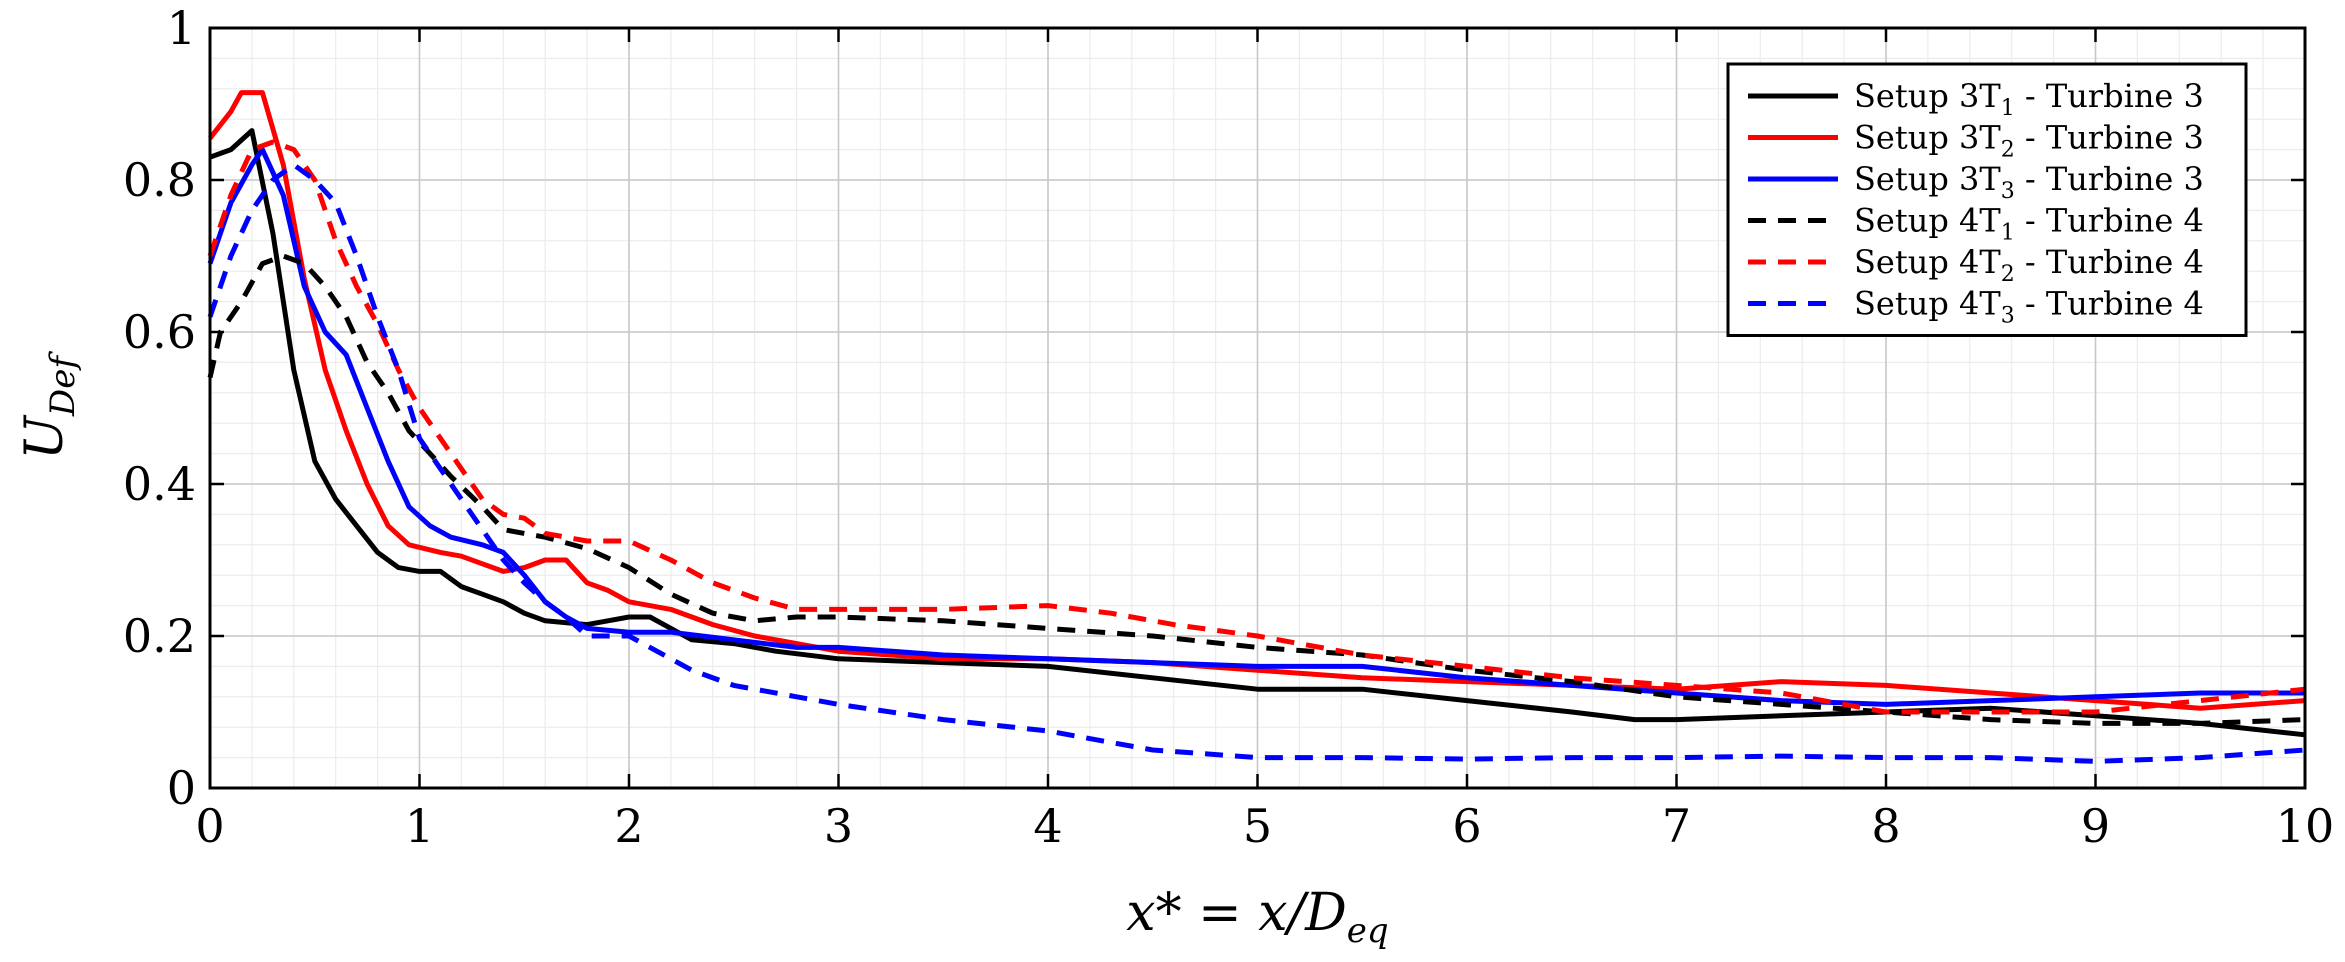 This screenshot has width=2345, height=962. What do you see at coordinates (2029, 141) in the screenshot?
I see `legend-label: Setup 3T2 - Turbine 3` at bounding box center [2029, 141].